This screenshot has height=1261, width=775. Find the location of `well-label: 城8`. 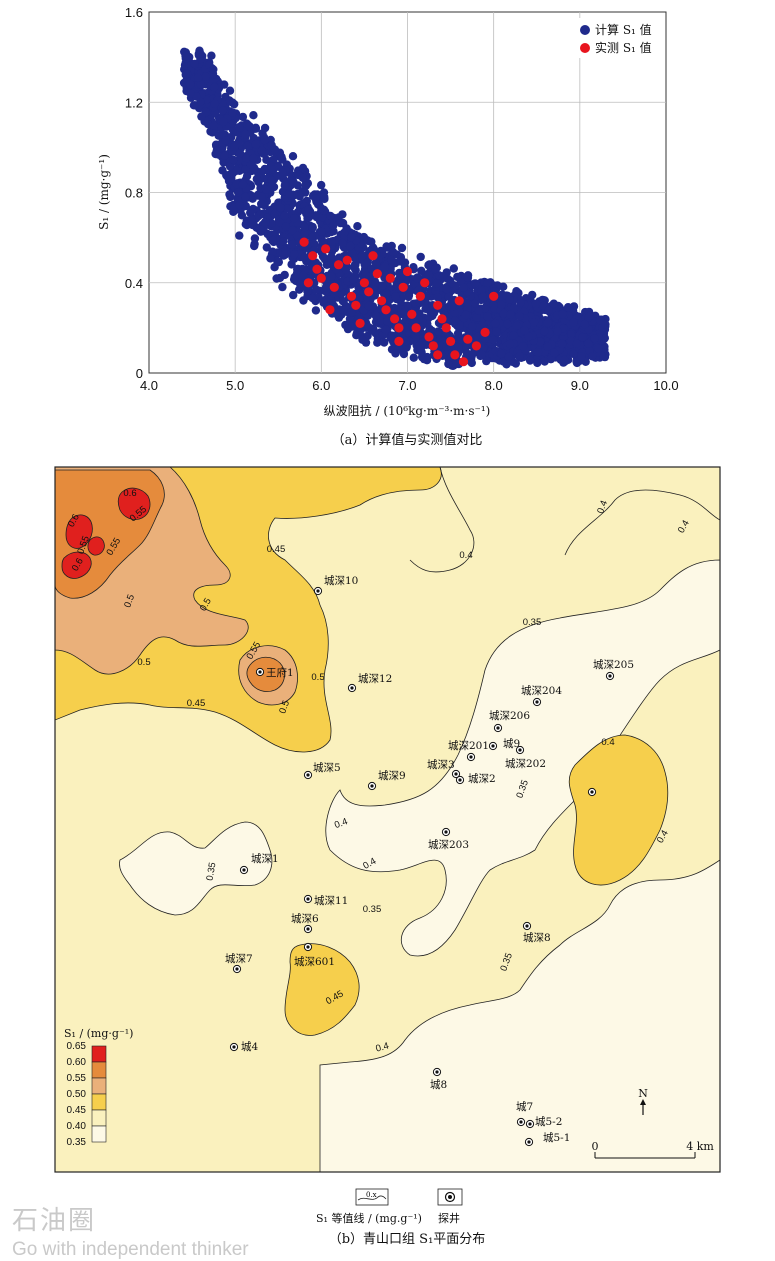

well-label: 城8 is located at coordinates (438, 1085).